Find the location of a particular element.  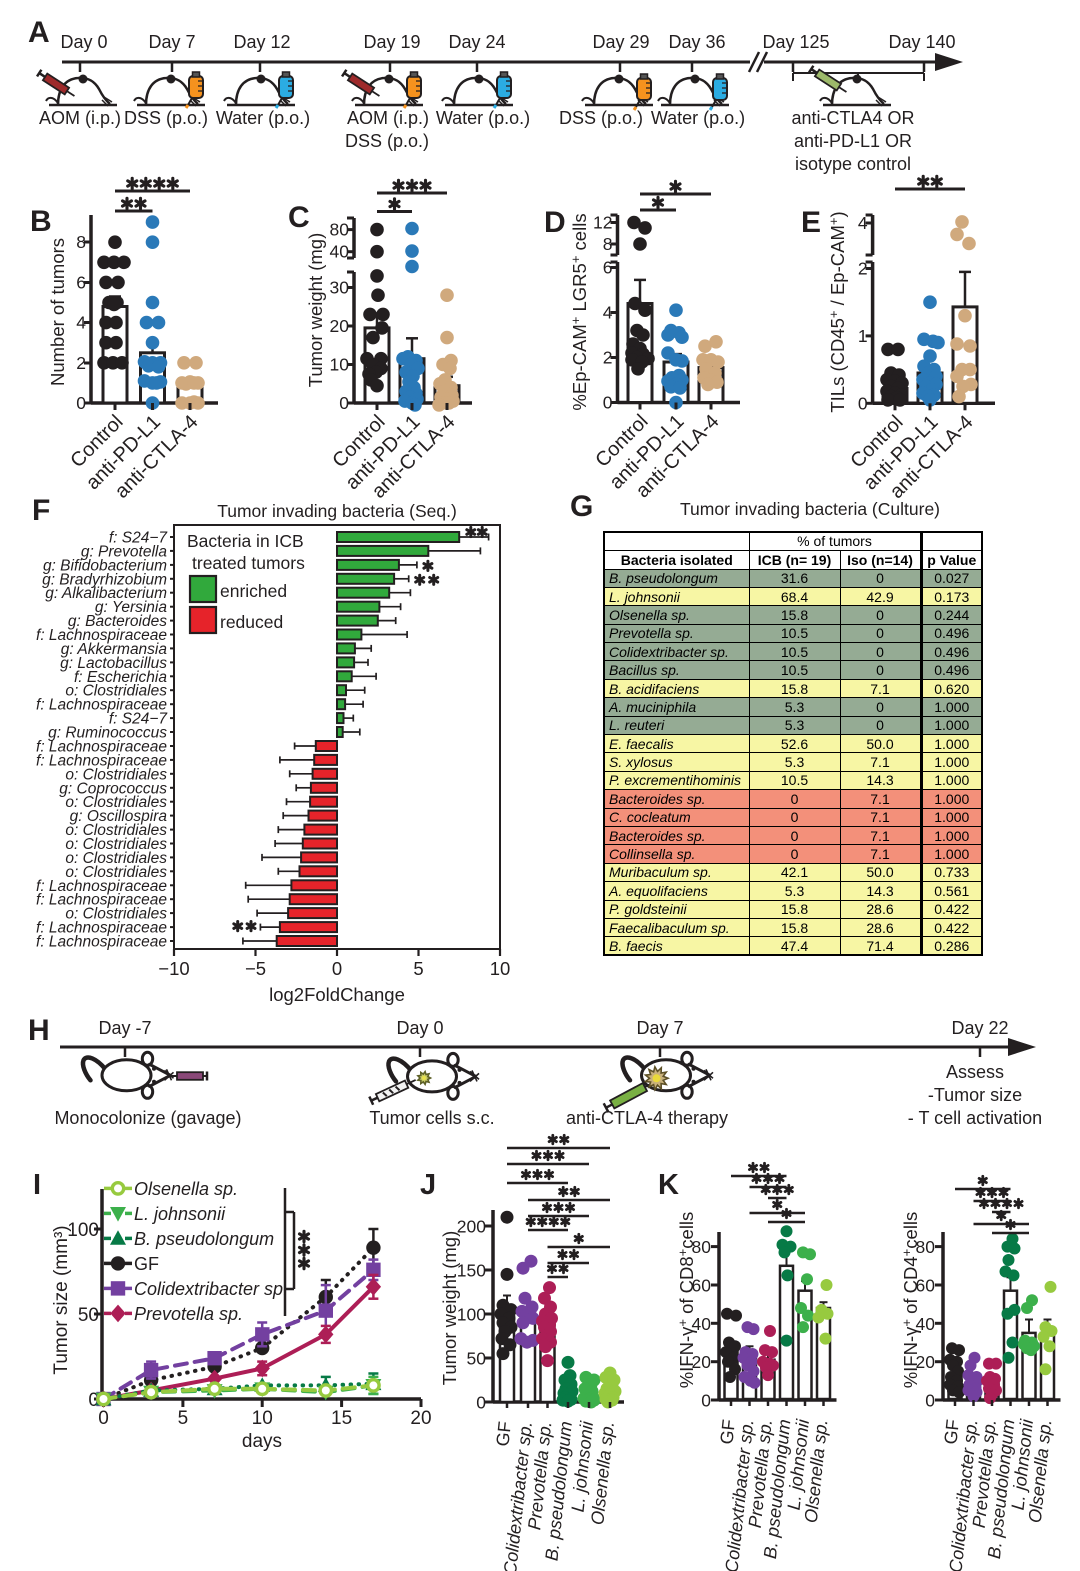

svg-text: 60 is located at coordinates (926, 1286).